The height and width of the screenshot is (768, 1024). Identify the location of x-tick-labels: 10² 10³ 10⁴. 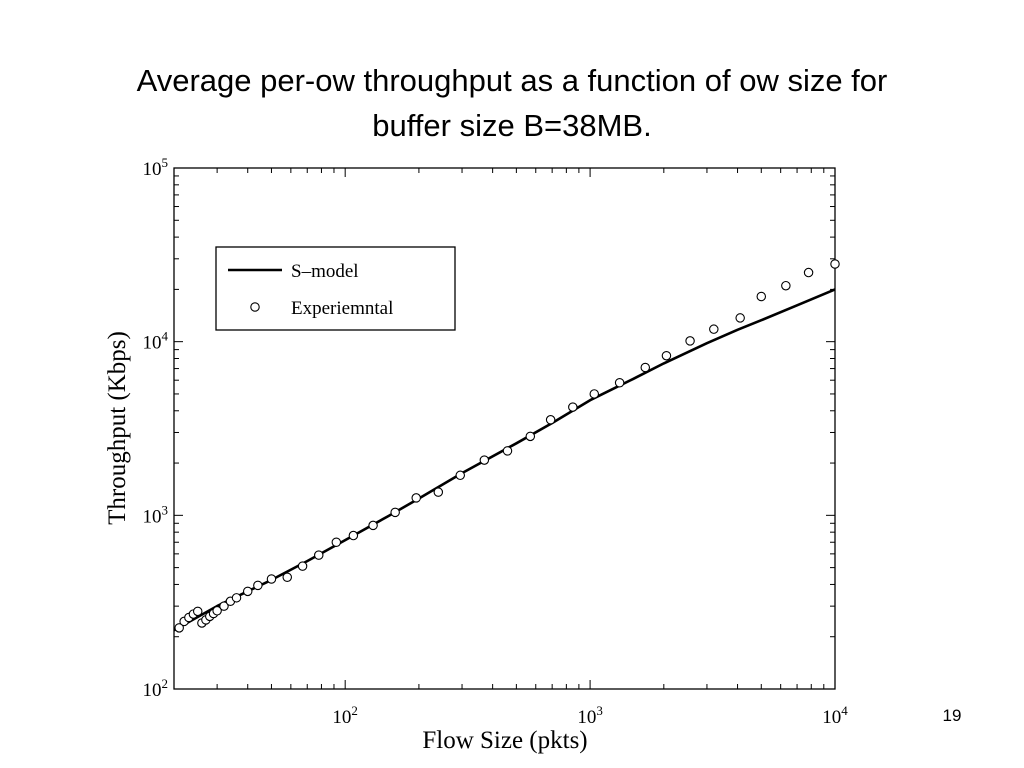
(590, 715).